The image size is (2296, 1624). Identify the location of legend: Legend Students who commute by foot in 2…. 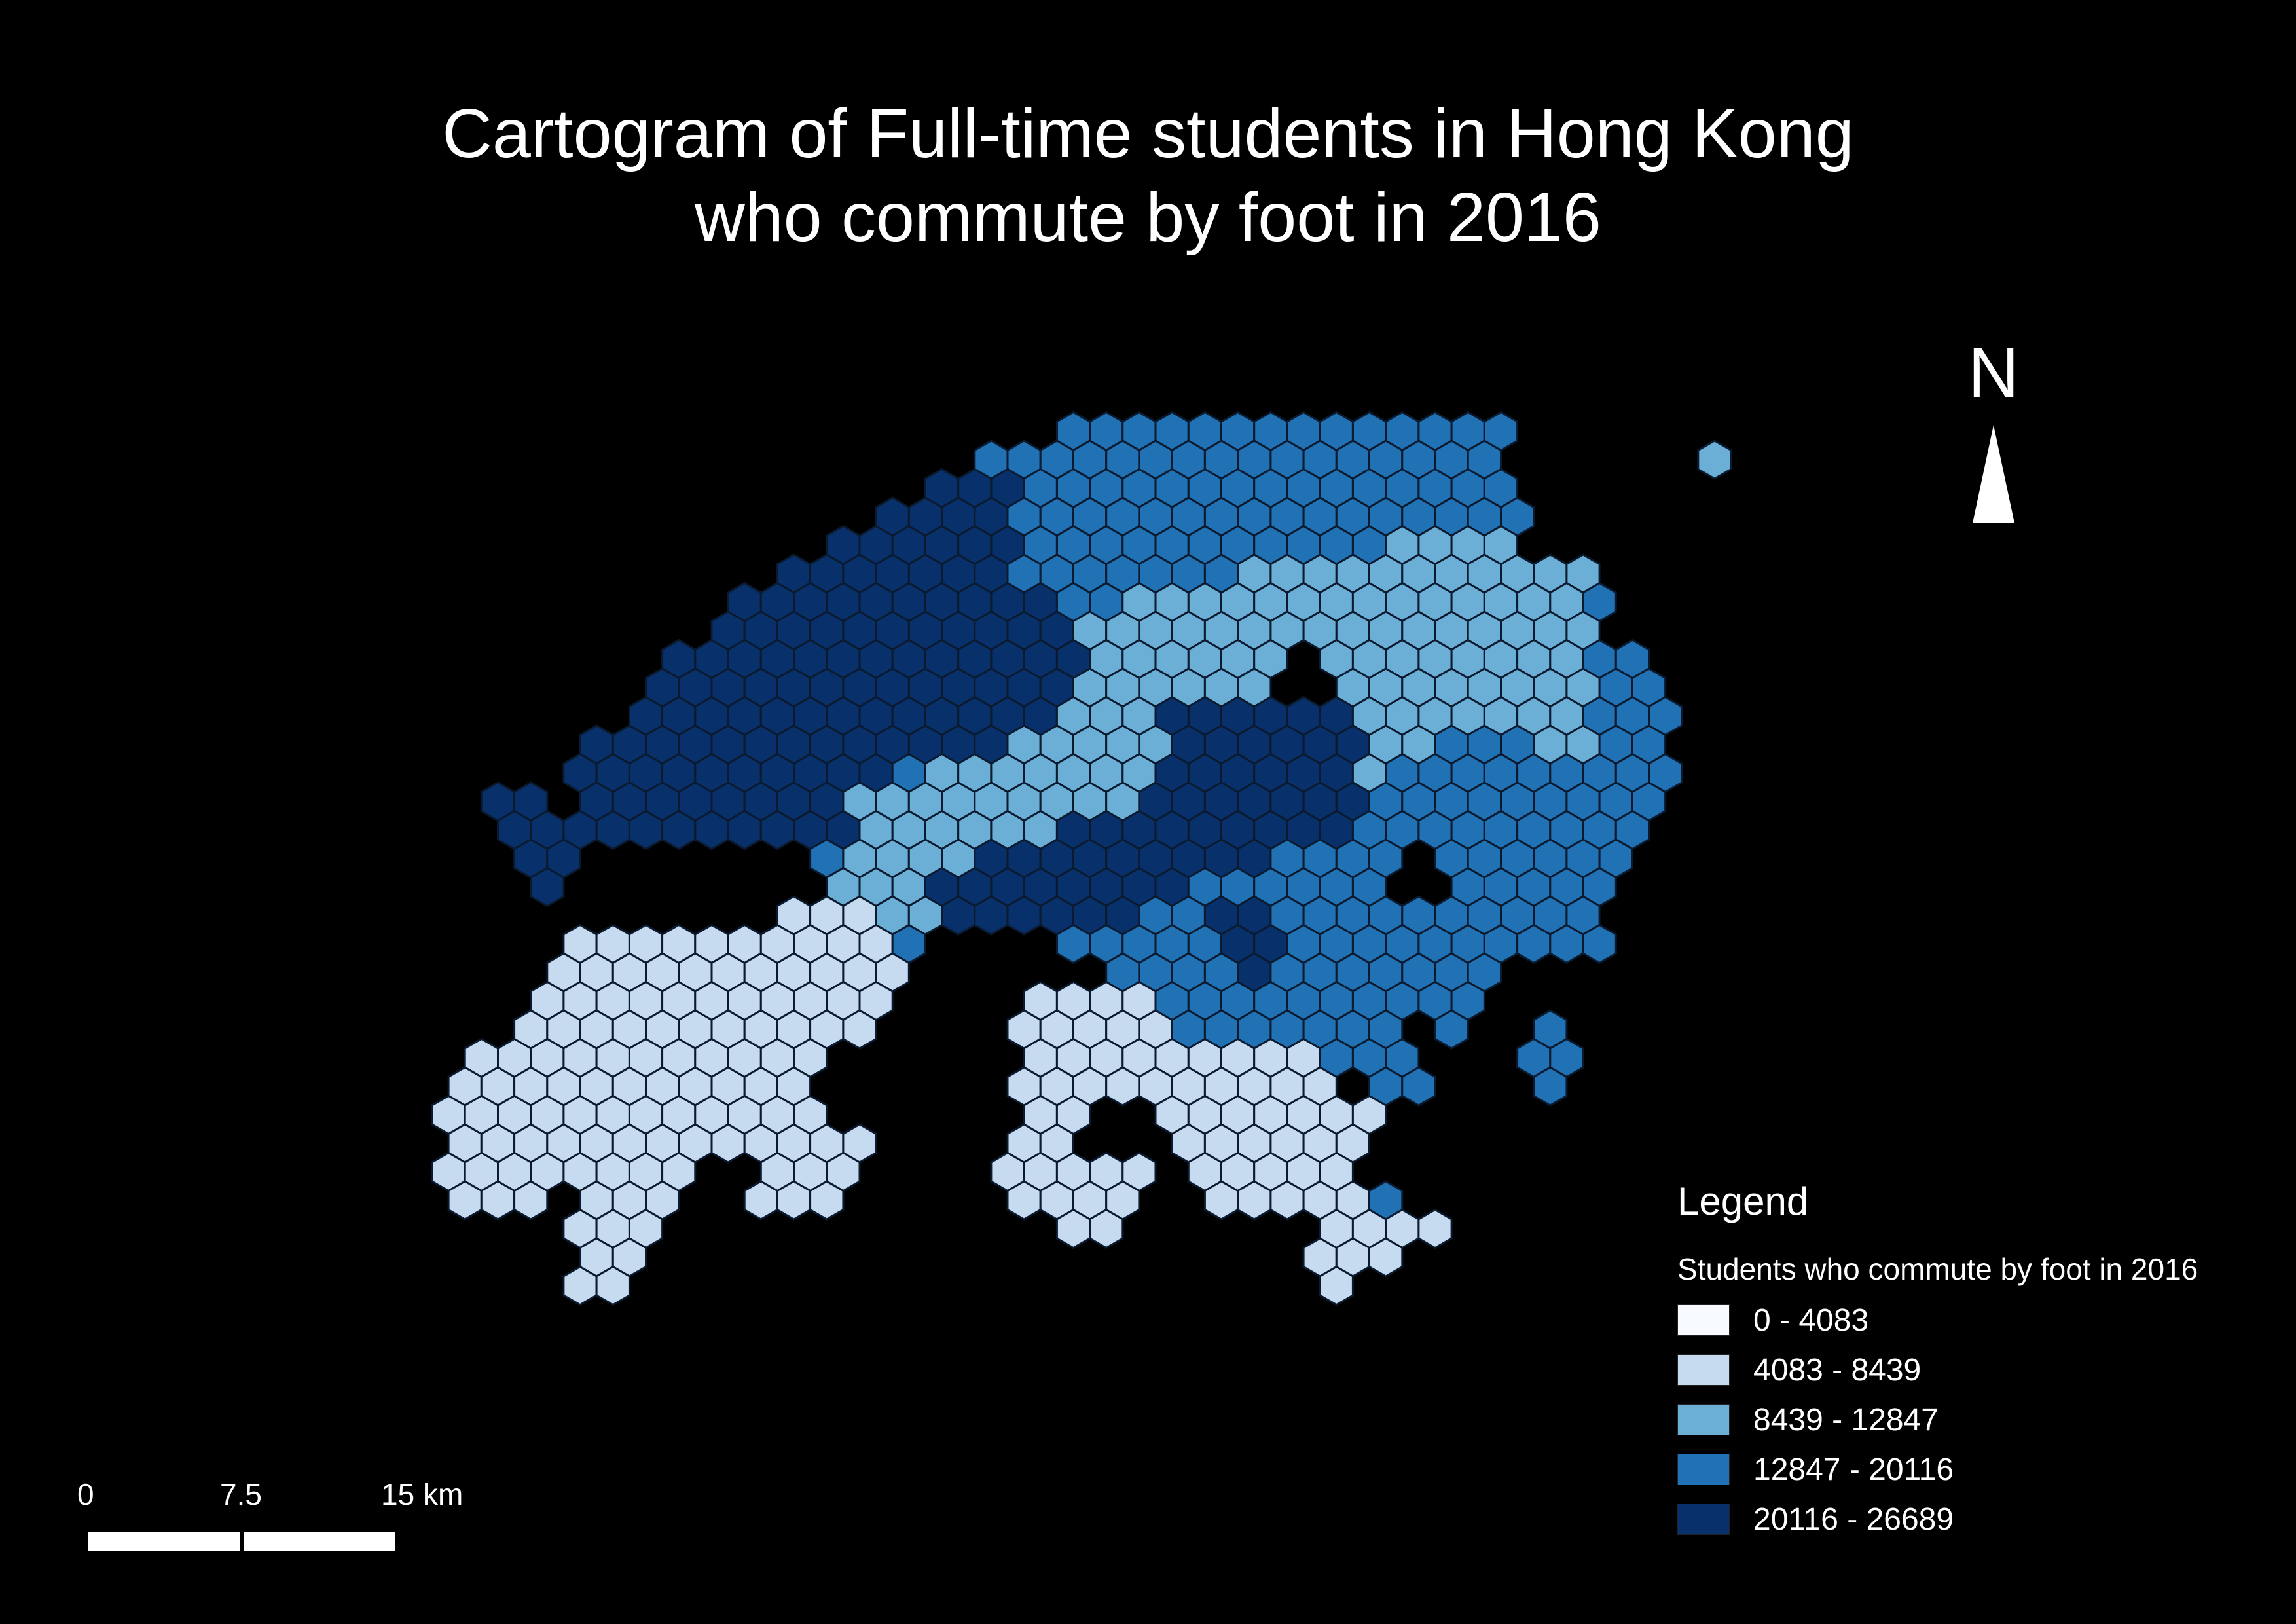
(1937, 1361).